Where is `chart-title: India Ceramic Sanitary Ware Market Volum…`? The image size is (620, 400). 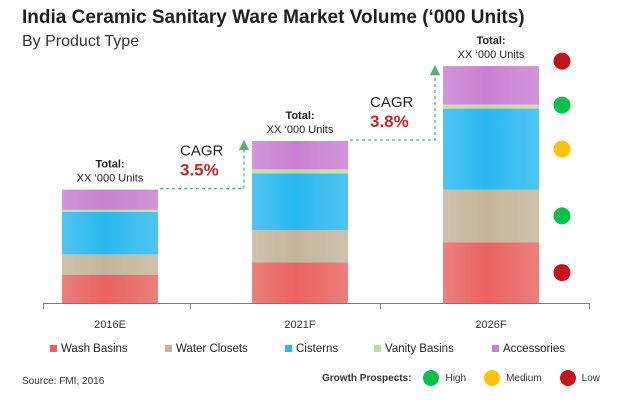 chart-title: India Ceramic Sanitary Ware Market Volum… is located at coordinates (273, 17).